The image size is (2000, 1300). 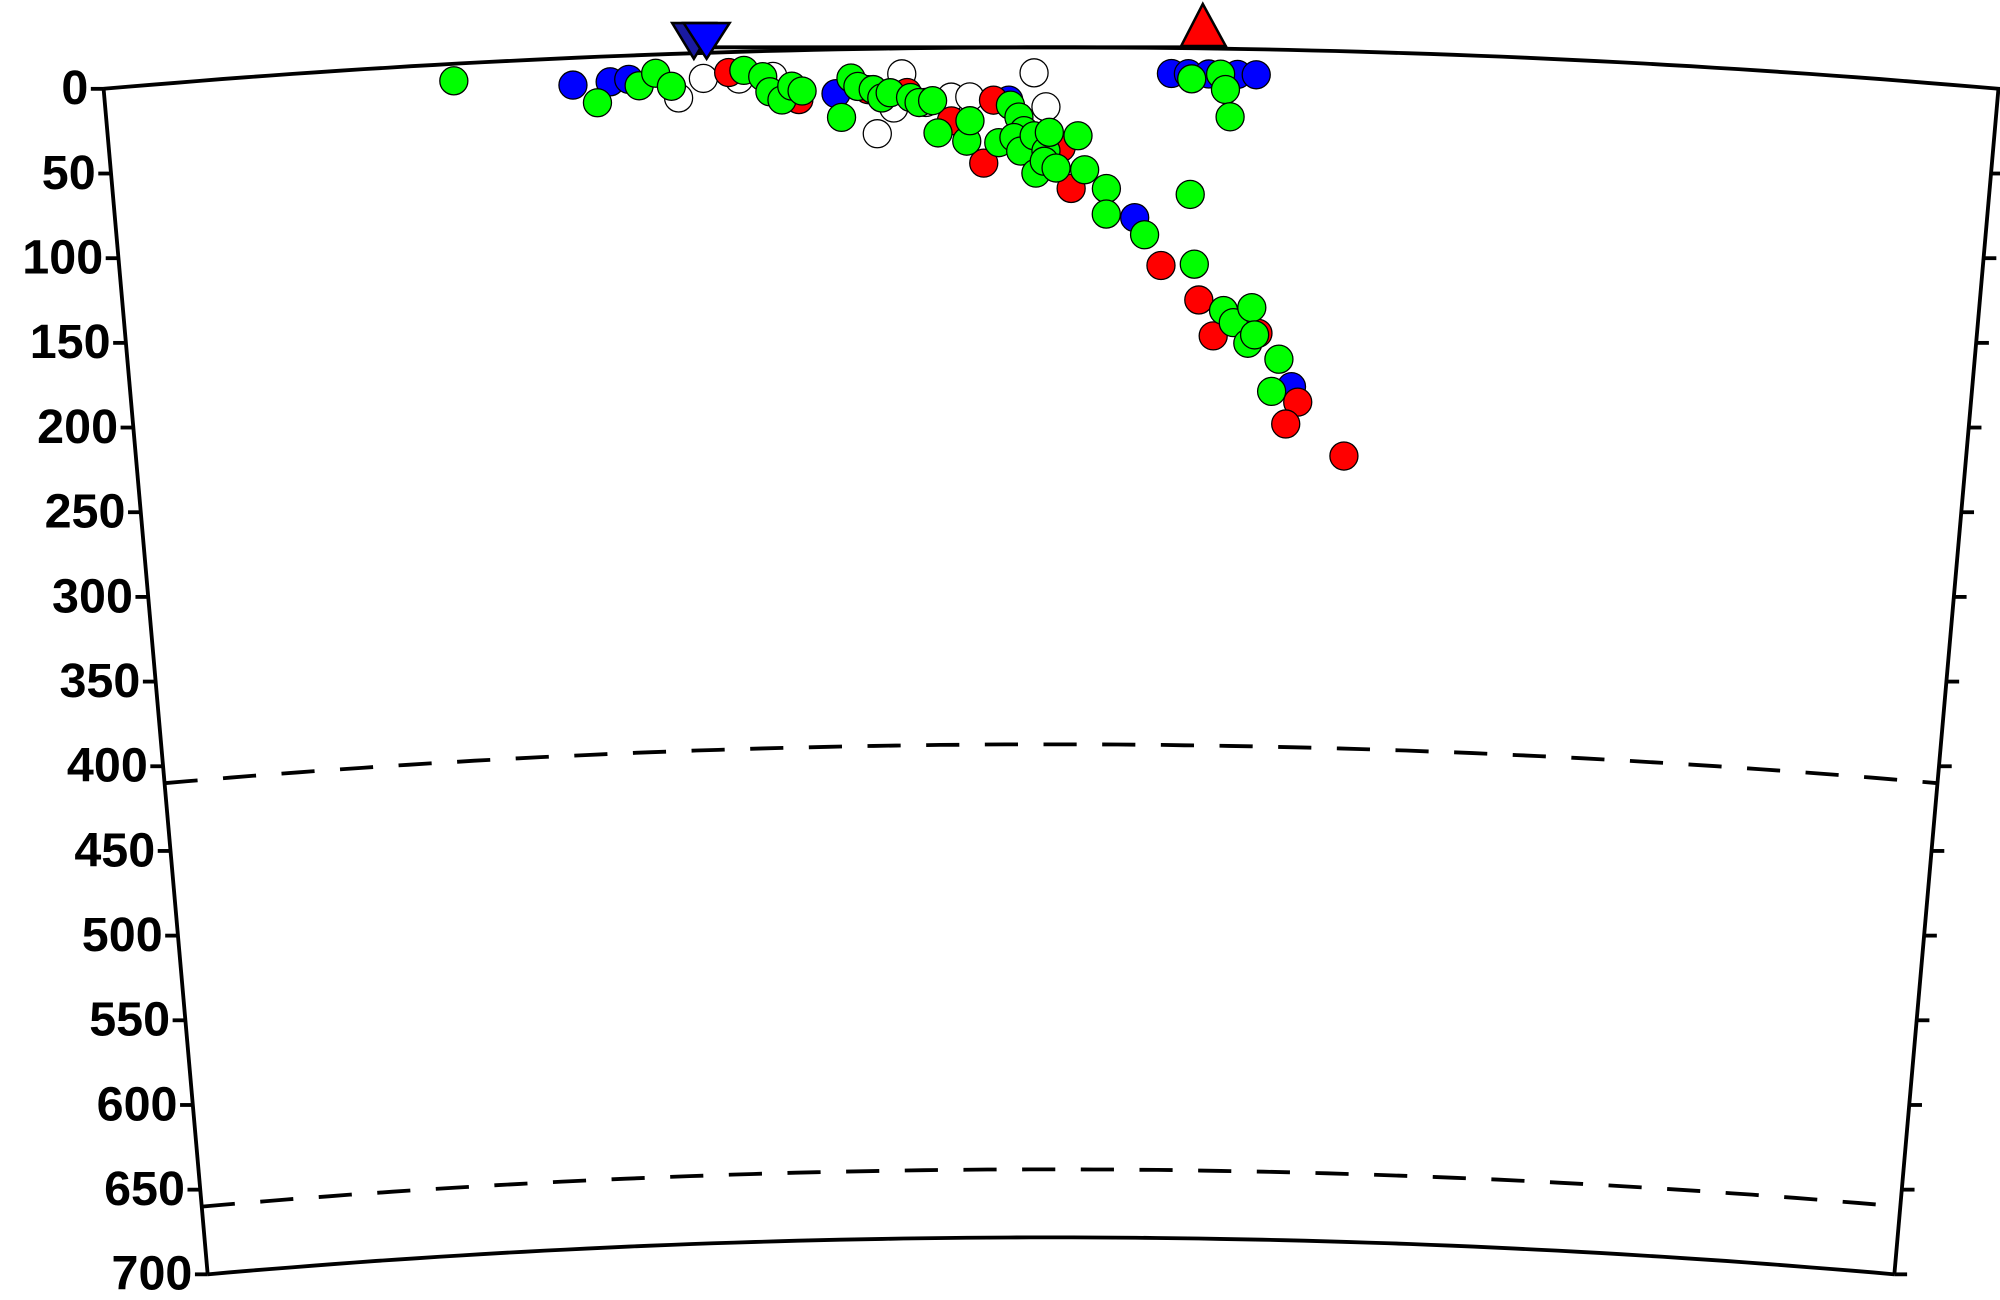 I want to click on y-tick-label: 650, so click(x=144, y=1189).